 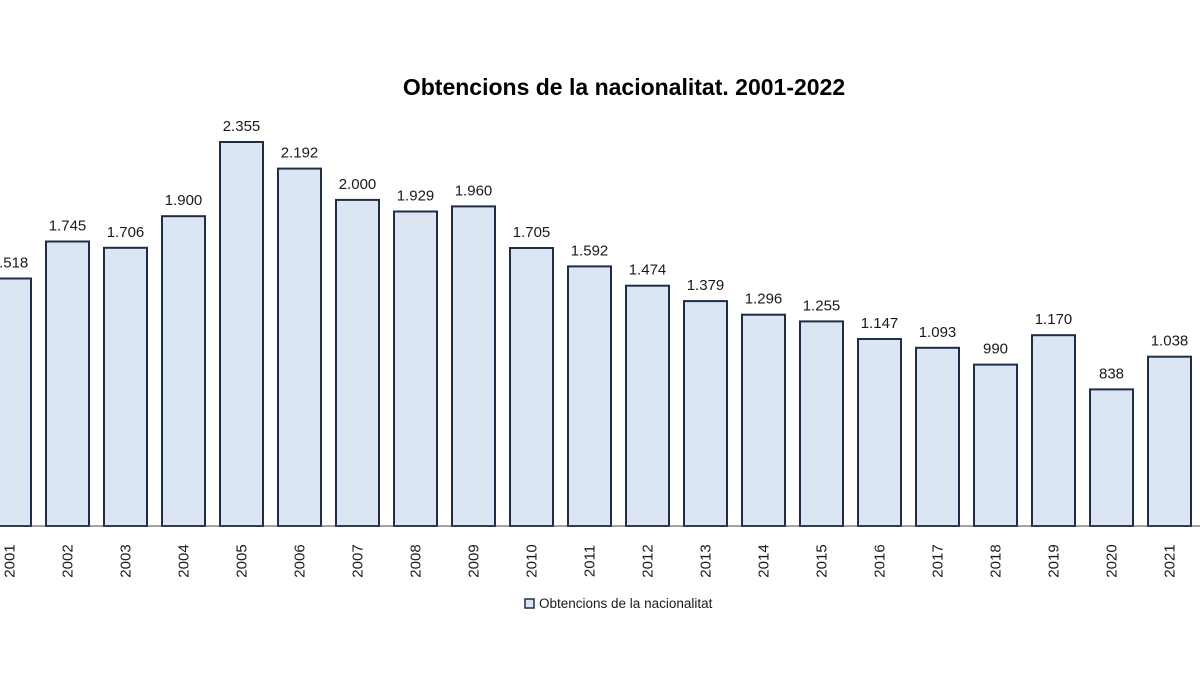 I want to click on x-tick-label-2013: 2013, so click(x=706, y=560).